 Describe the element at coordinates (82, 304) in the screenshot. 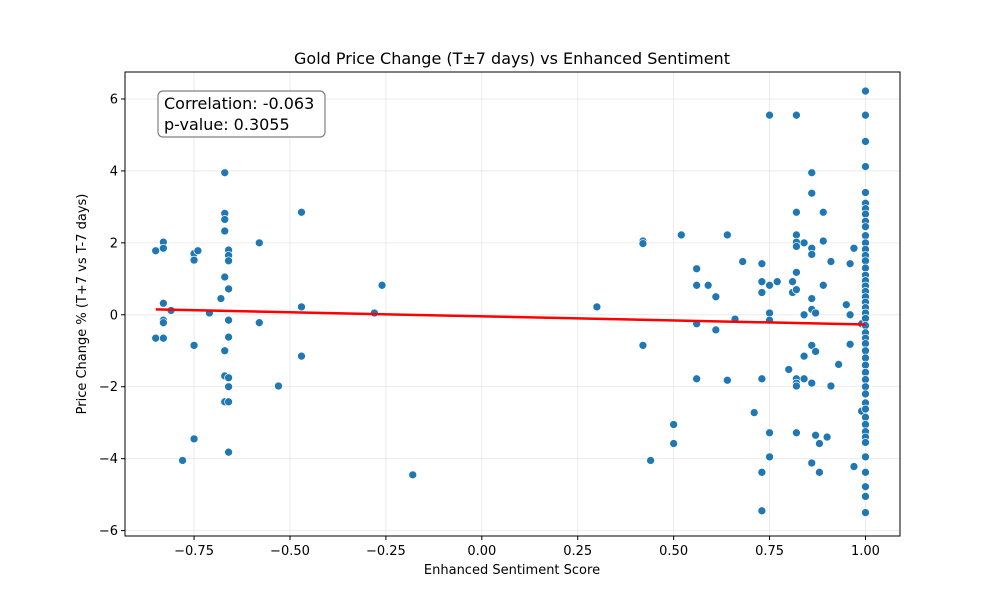

I see `y-axis-label: Price Change % (T+7 vs T-7 days)` at that location.